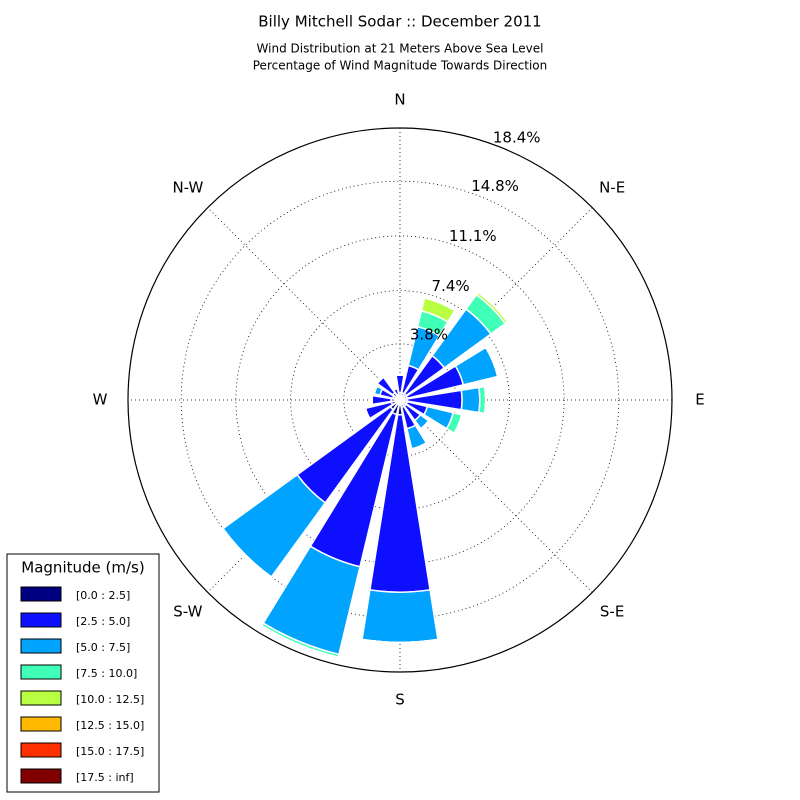 The height and width of the screenshot is (800, 800). Describe the element at coordinates (612, 187) in the screenshot. I see `direction-label: N-E` at that location.